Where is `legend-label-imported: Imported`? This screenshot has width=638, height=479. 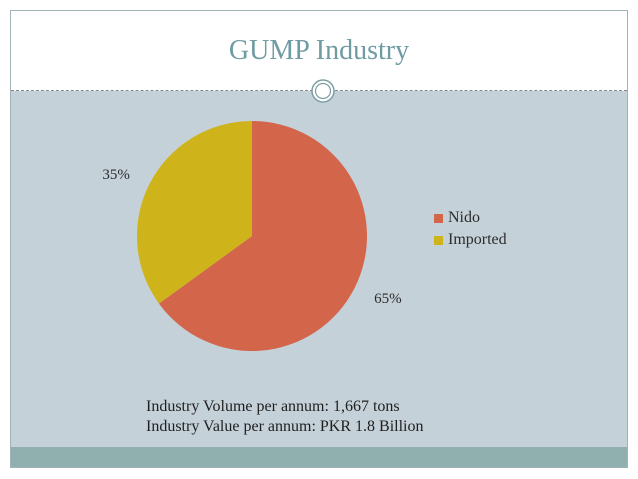
legend-label-imported: Imported is located at coordinates (477, 239).